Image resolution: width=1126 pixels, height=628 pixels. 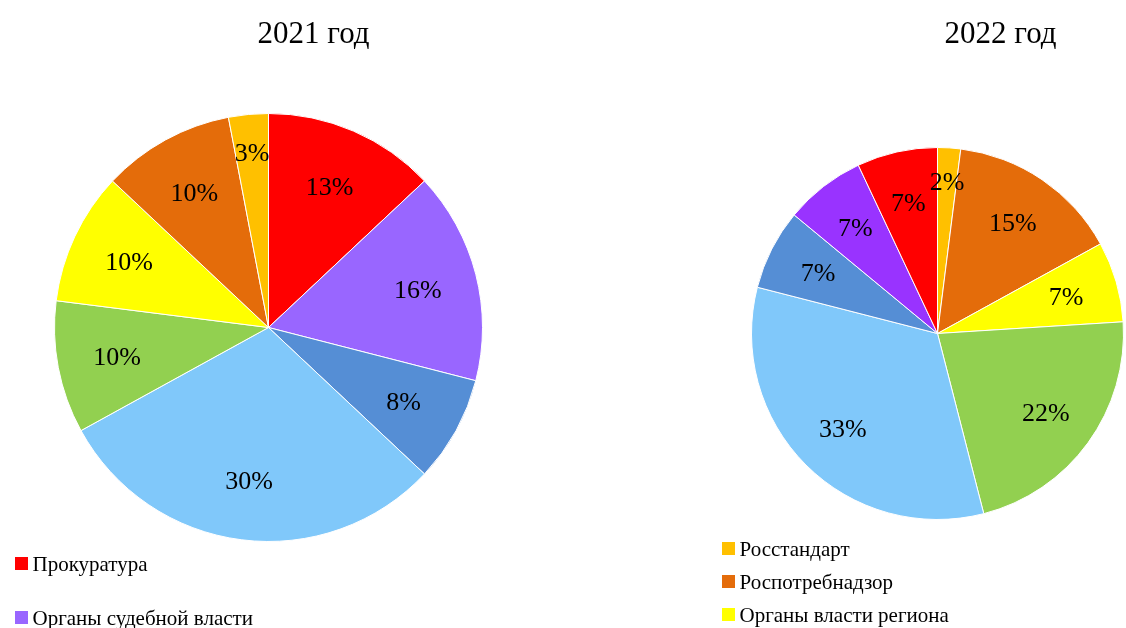 What do you see at coordinates (313, 32) in the screenshot?
I see `chart-title: 2021 год` at bounding box center [313, 32].